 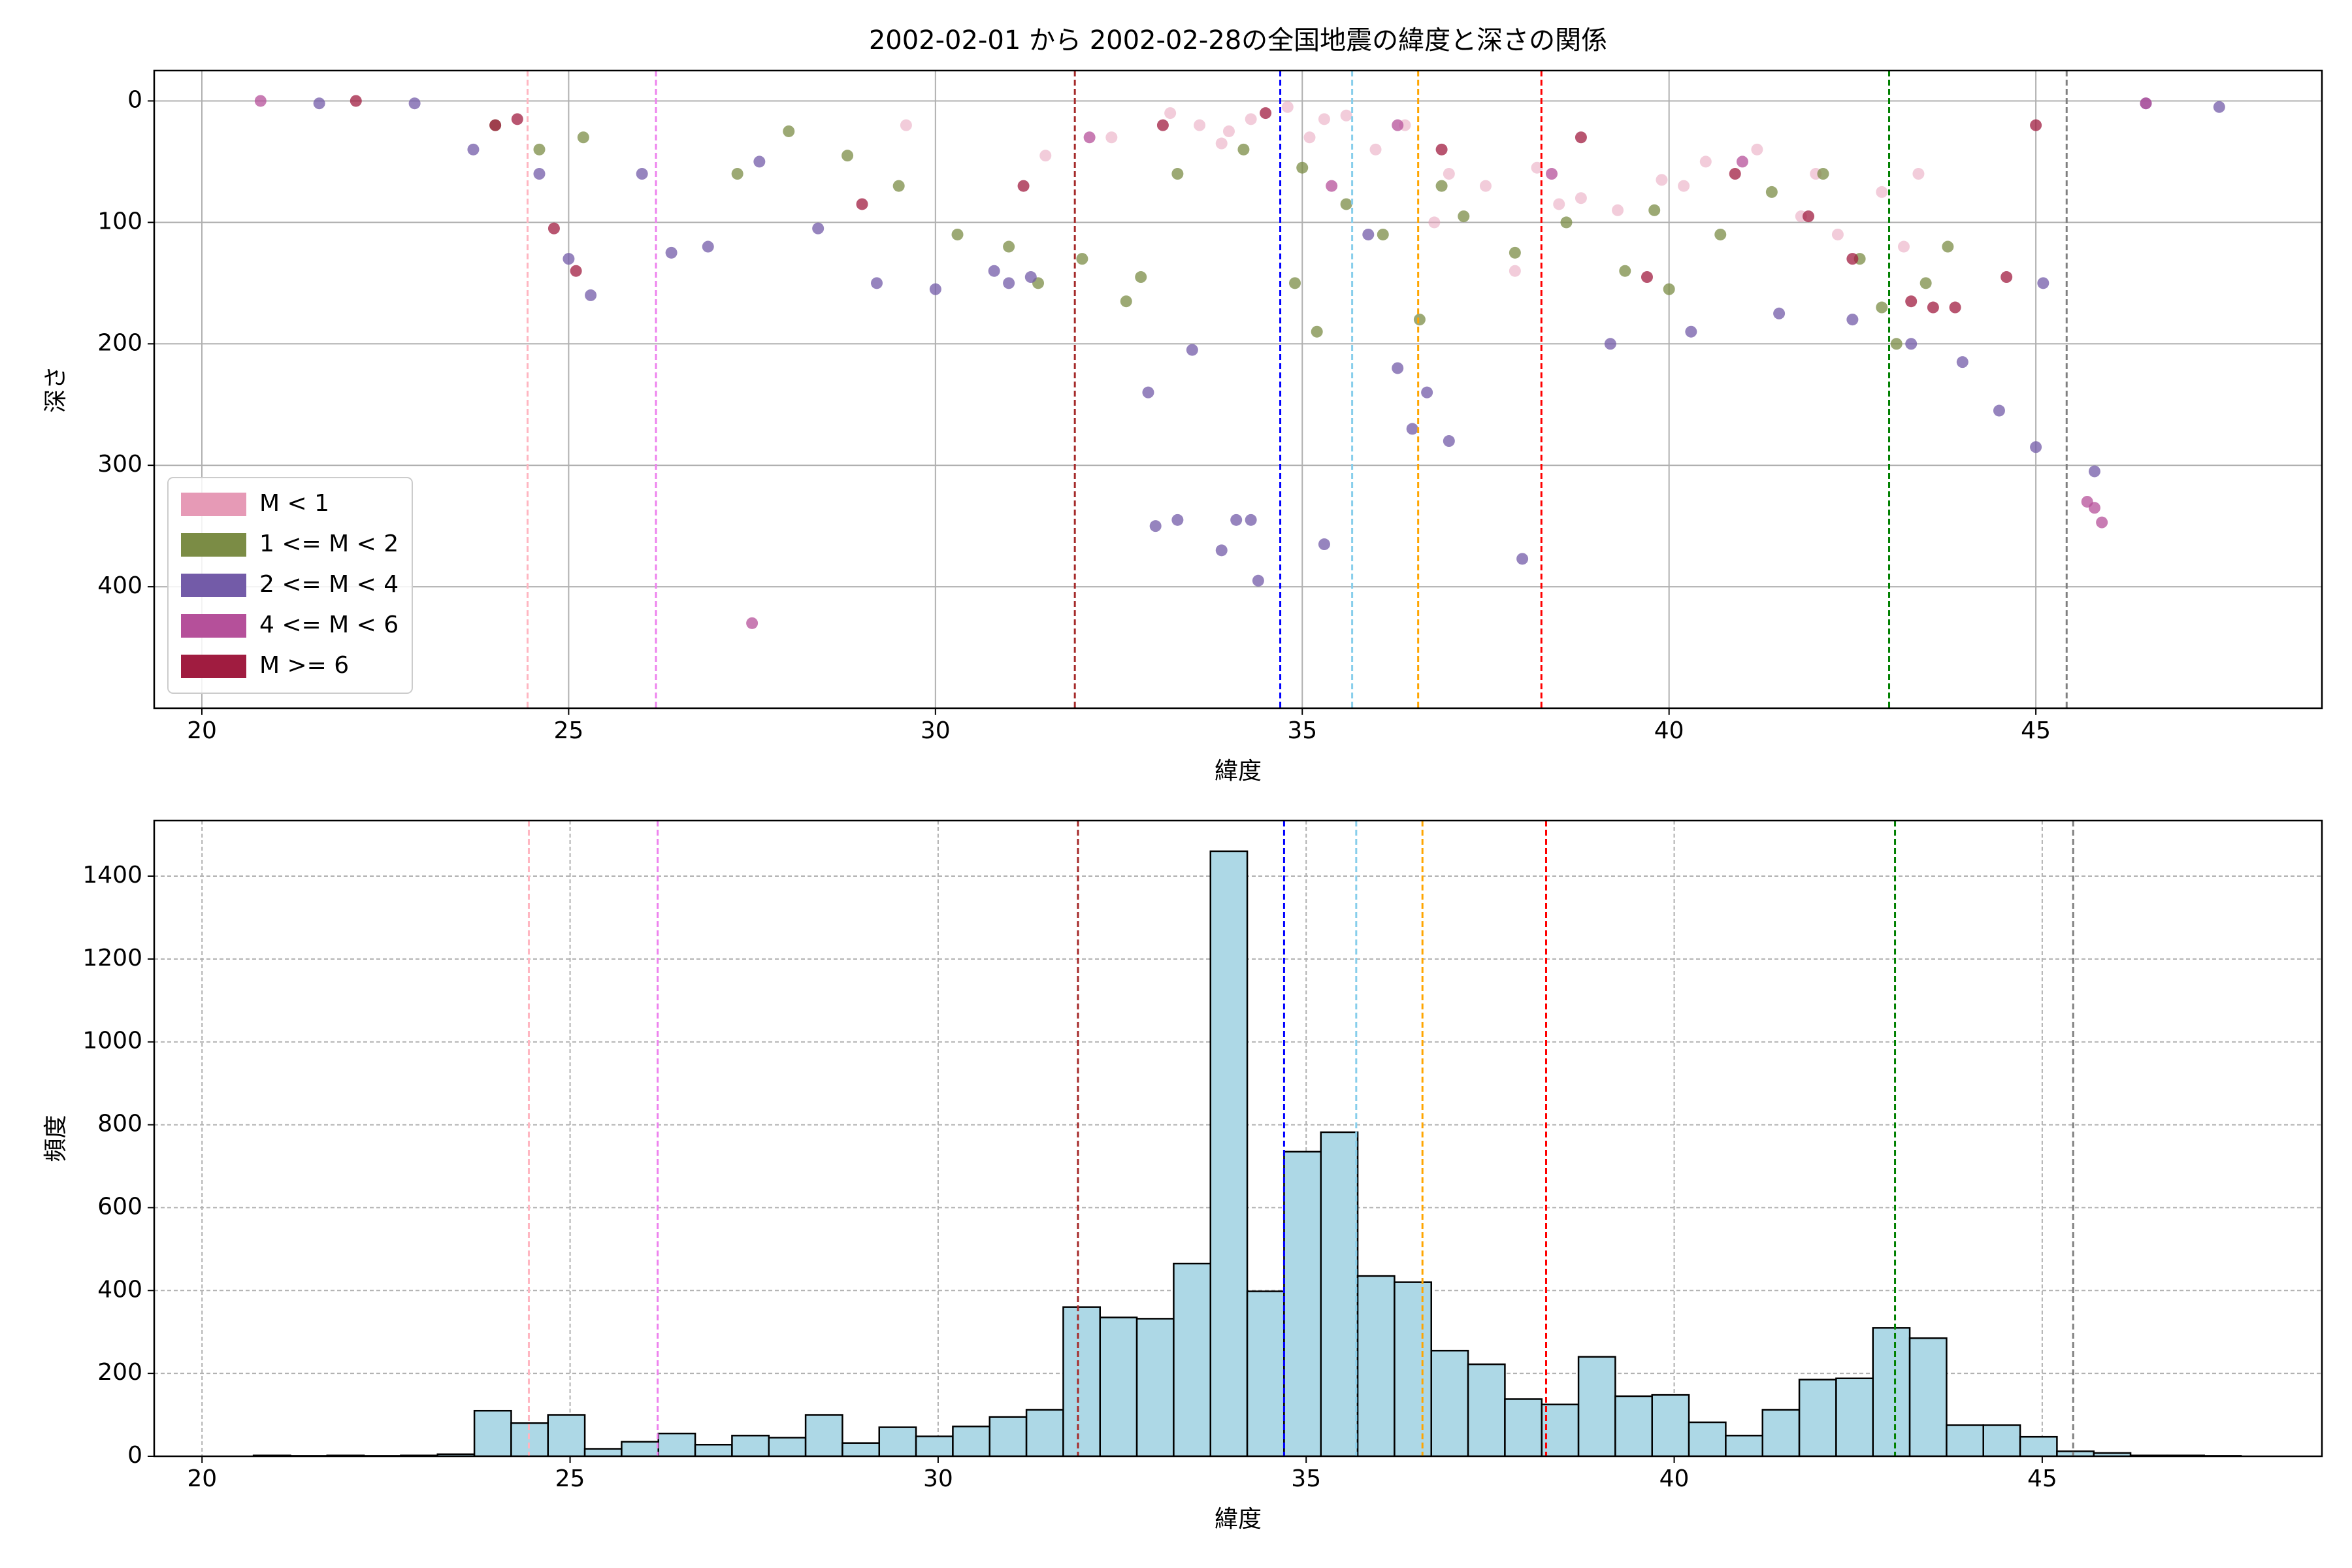 I want to click on y-tick-label: 1400, so click(x=112, y=875).